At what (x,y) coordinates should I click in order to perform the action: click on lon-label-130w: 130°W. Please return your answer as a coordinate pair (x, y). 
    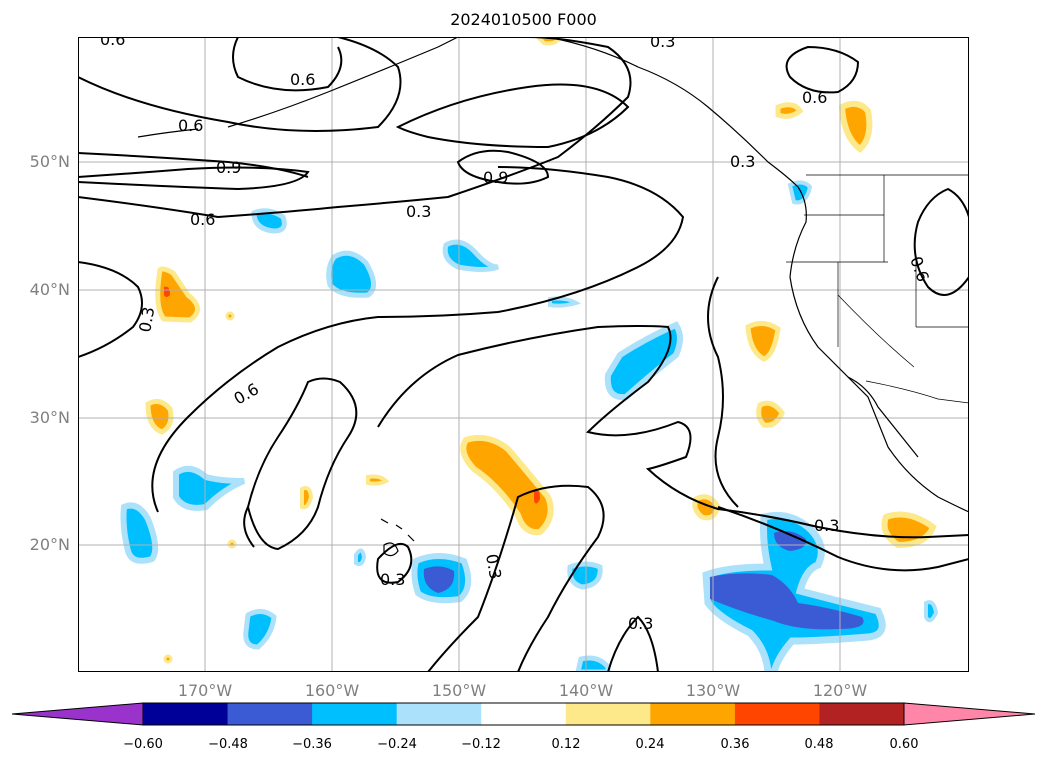
    Looking at the image, I should click on (713, 690).